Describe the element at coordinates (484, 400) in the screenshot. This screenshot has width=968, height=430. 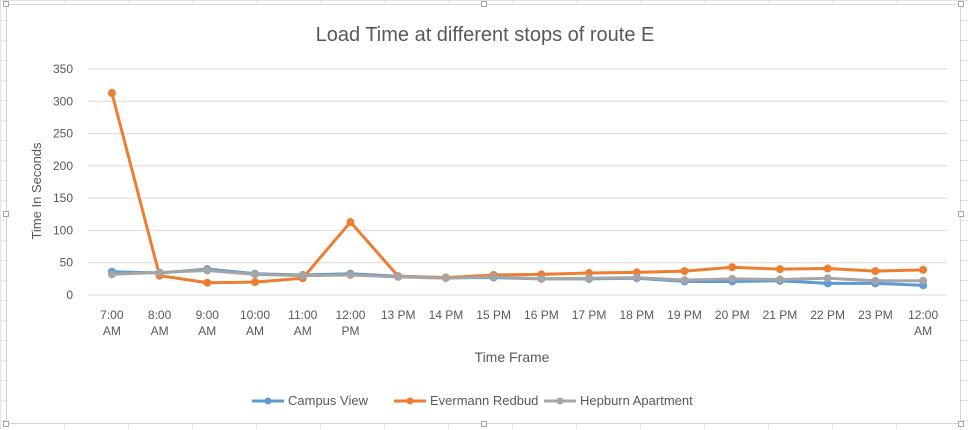
I see `legend-label: Evermann Redbud` at that location.